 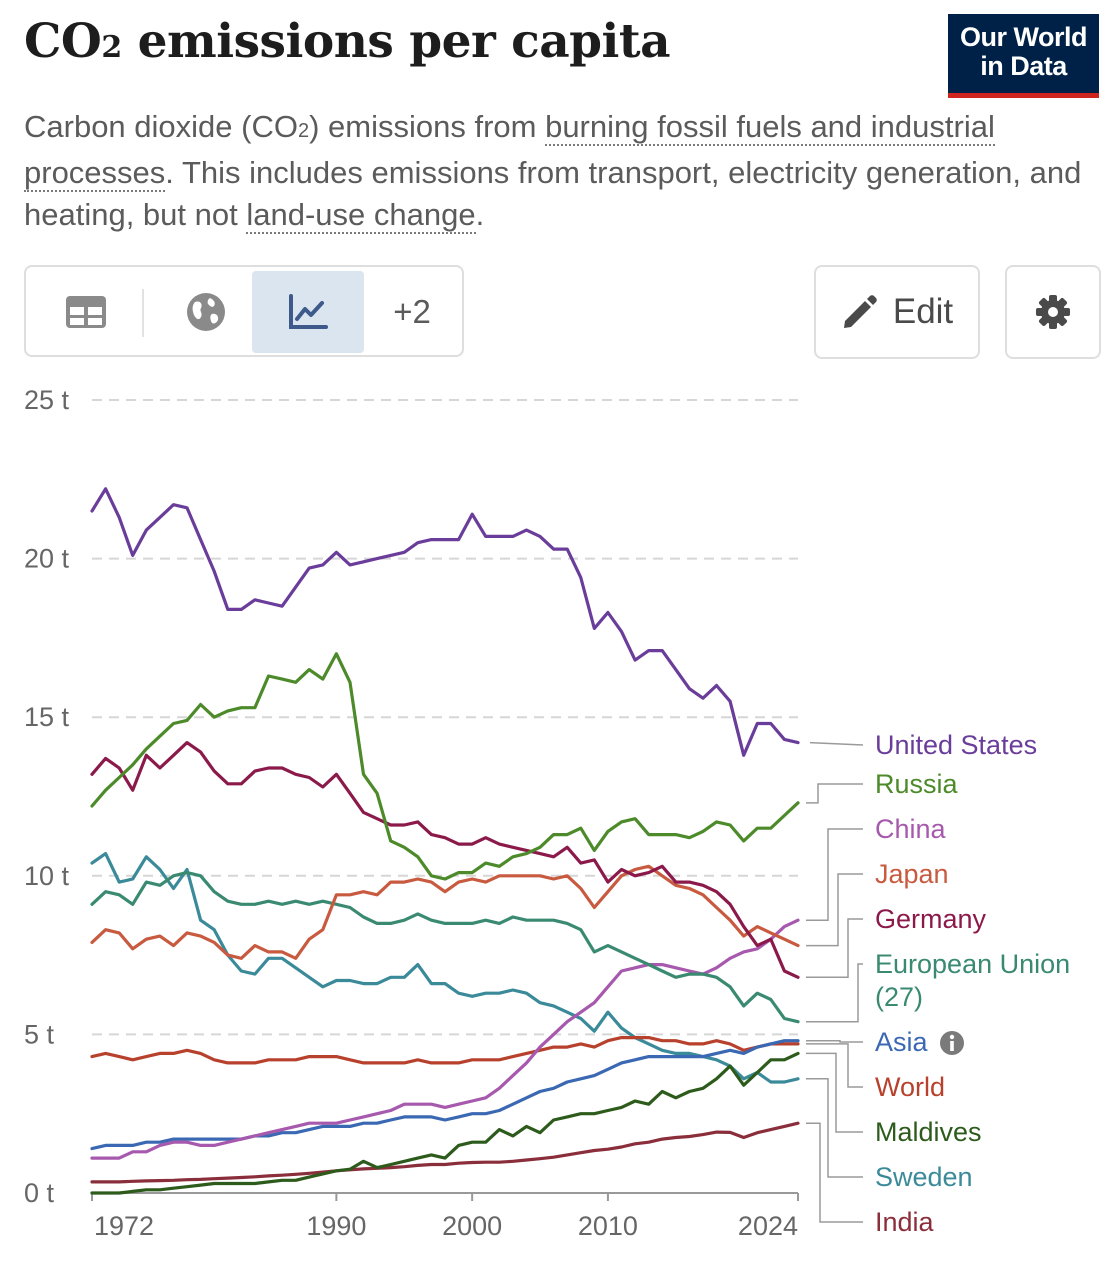 I want to click on view-tabs: +2, so click(x=244, y=311).